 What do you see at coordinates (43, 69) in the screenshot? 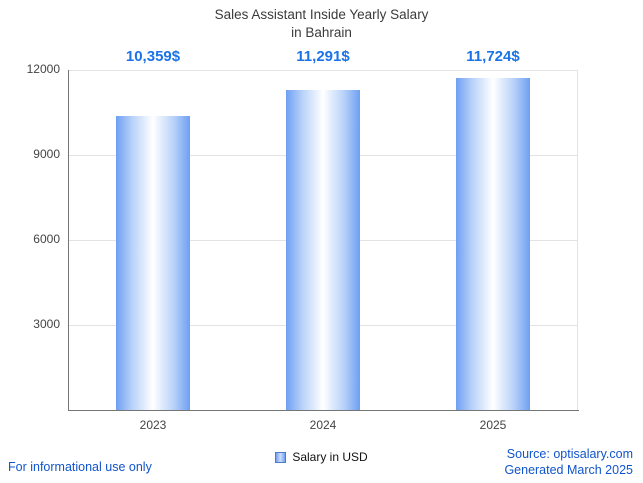
I see `y-axis-tick-label: 12000` at bounding box center [43, 69].